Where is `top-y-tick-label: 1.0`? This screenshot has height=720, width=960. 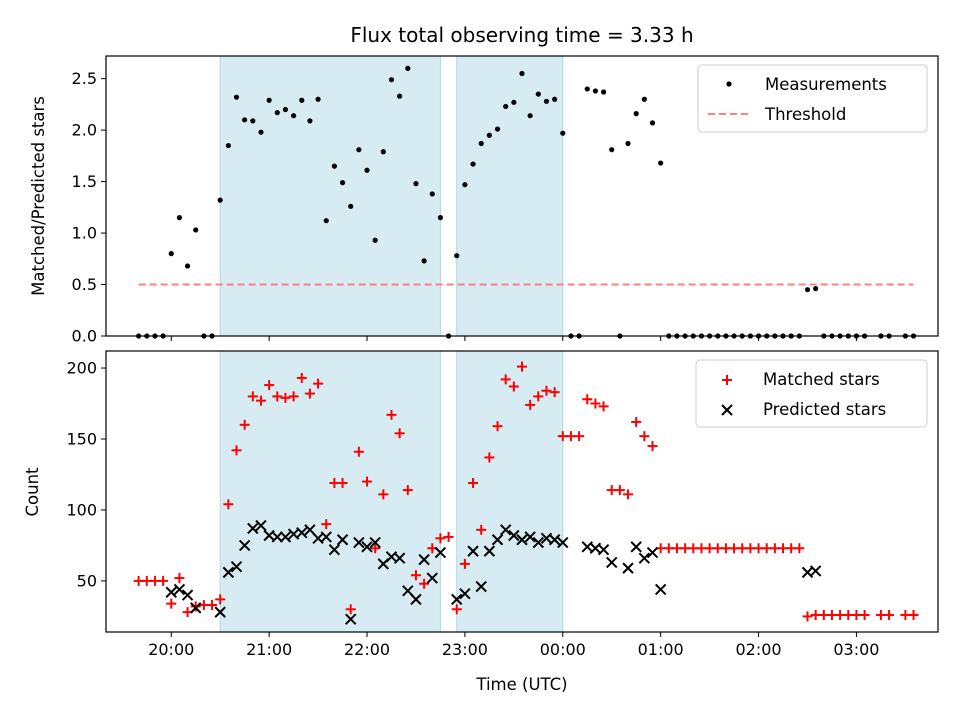
top-y-tick-label: 1.0 is located at coordinates (84, 233).